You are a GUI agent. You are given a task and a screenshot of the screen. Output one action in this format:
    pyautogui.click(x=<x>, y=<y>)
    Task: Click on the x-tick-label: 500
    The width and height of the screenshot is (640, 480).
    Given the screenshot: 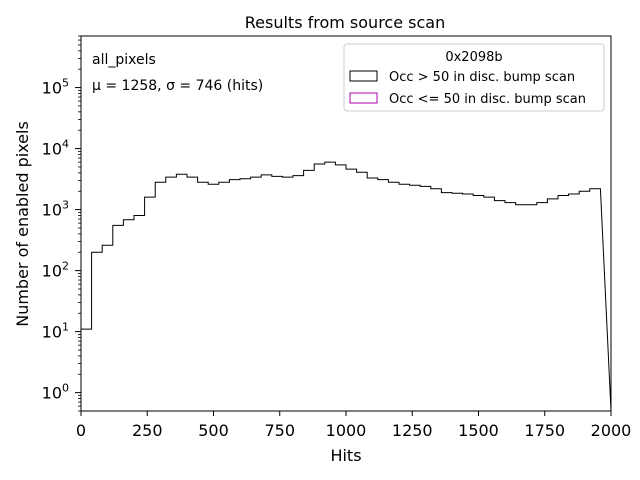 What is the action you would take?
    pyautogui.click(x=213, y=430)
    